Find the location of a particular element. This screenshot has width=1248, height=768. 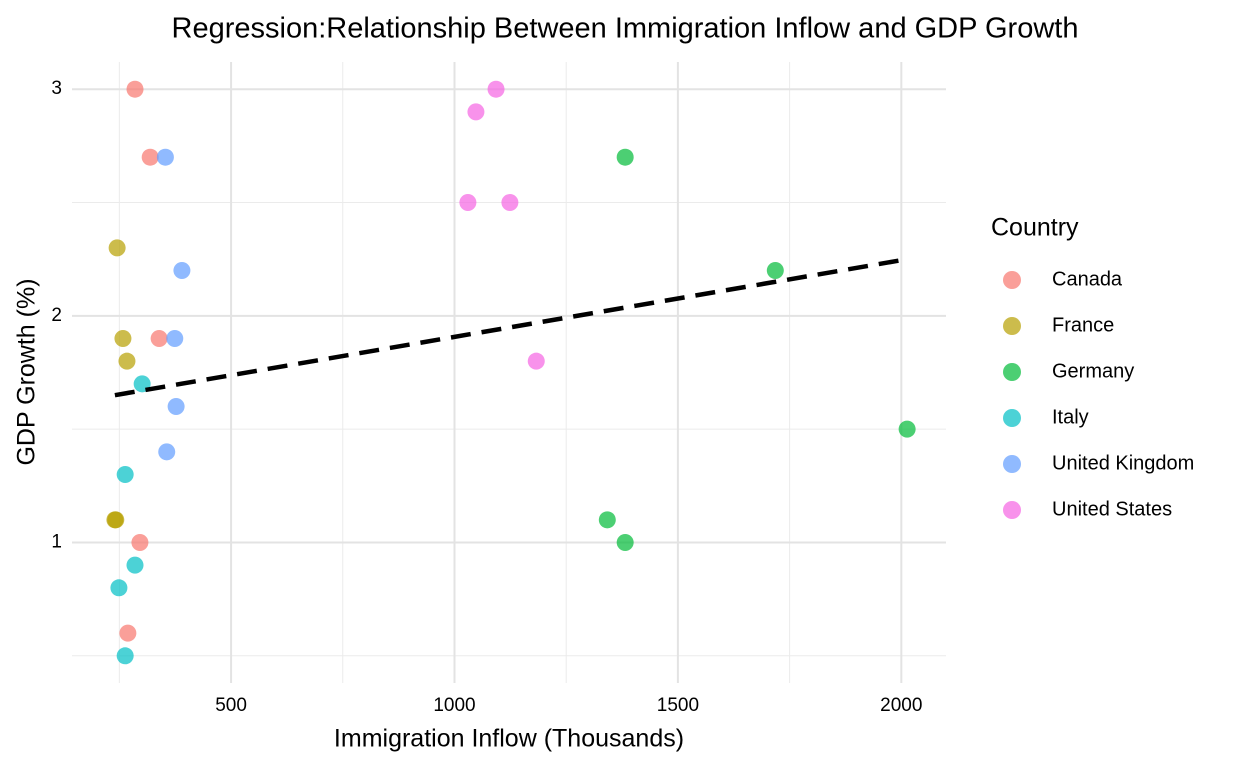

regression-line is located at coordinates (511, 327).